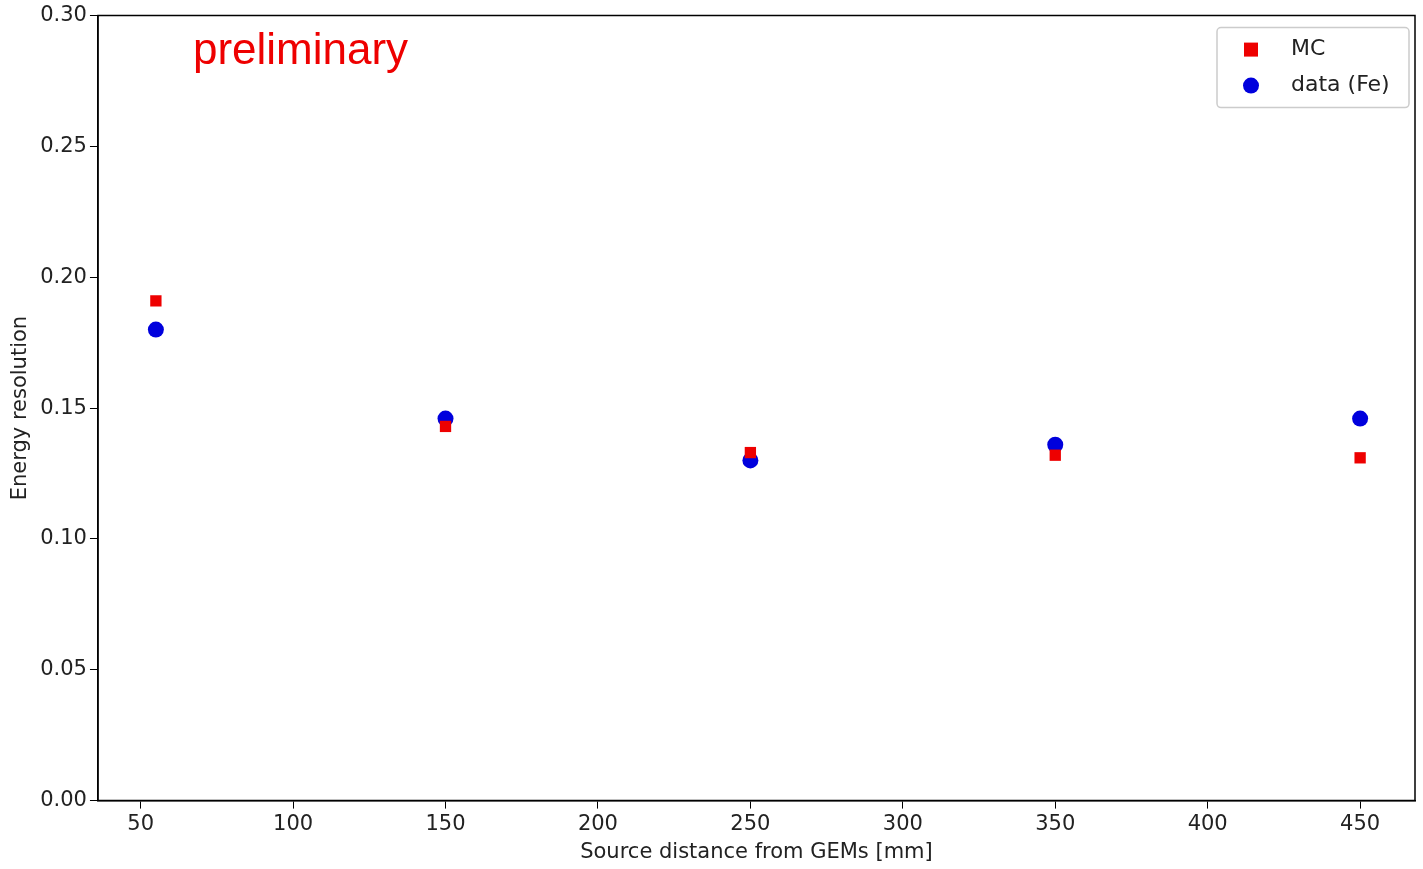  I want to click on x-tick-label: 100, so click(293, 822).